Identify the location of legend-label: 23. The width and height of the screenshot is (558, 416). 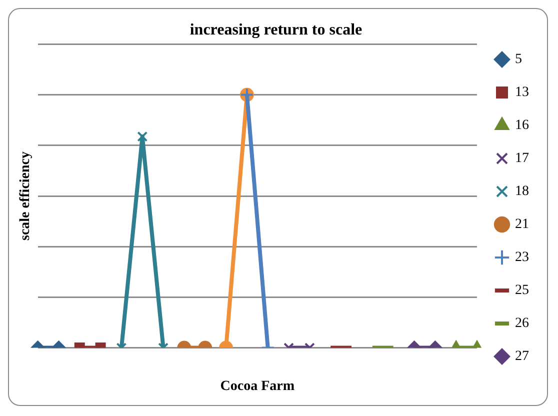
(522, 258).